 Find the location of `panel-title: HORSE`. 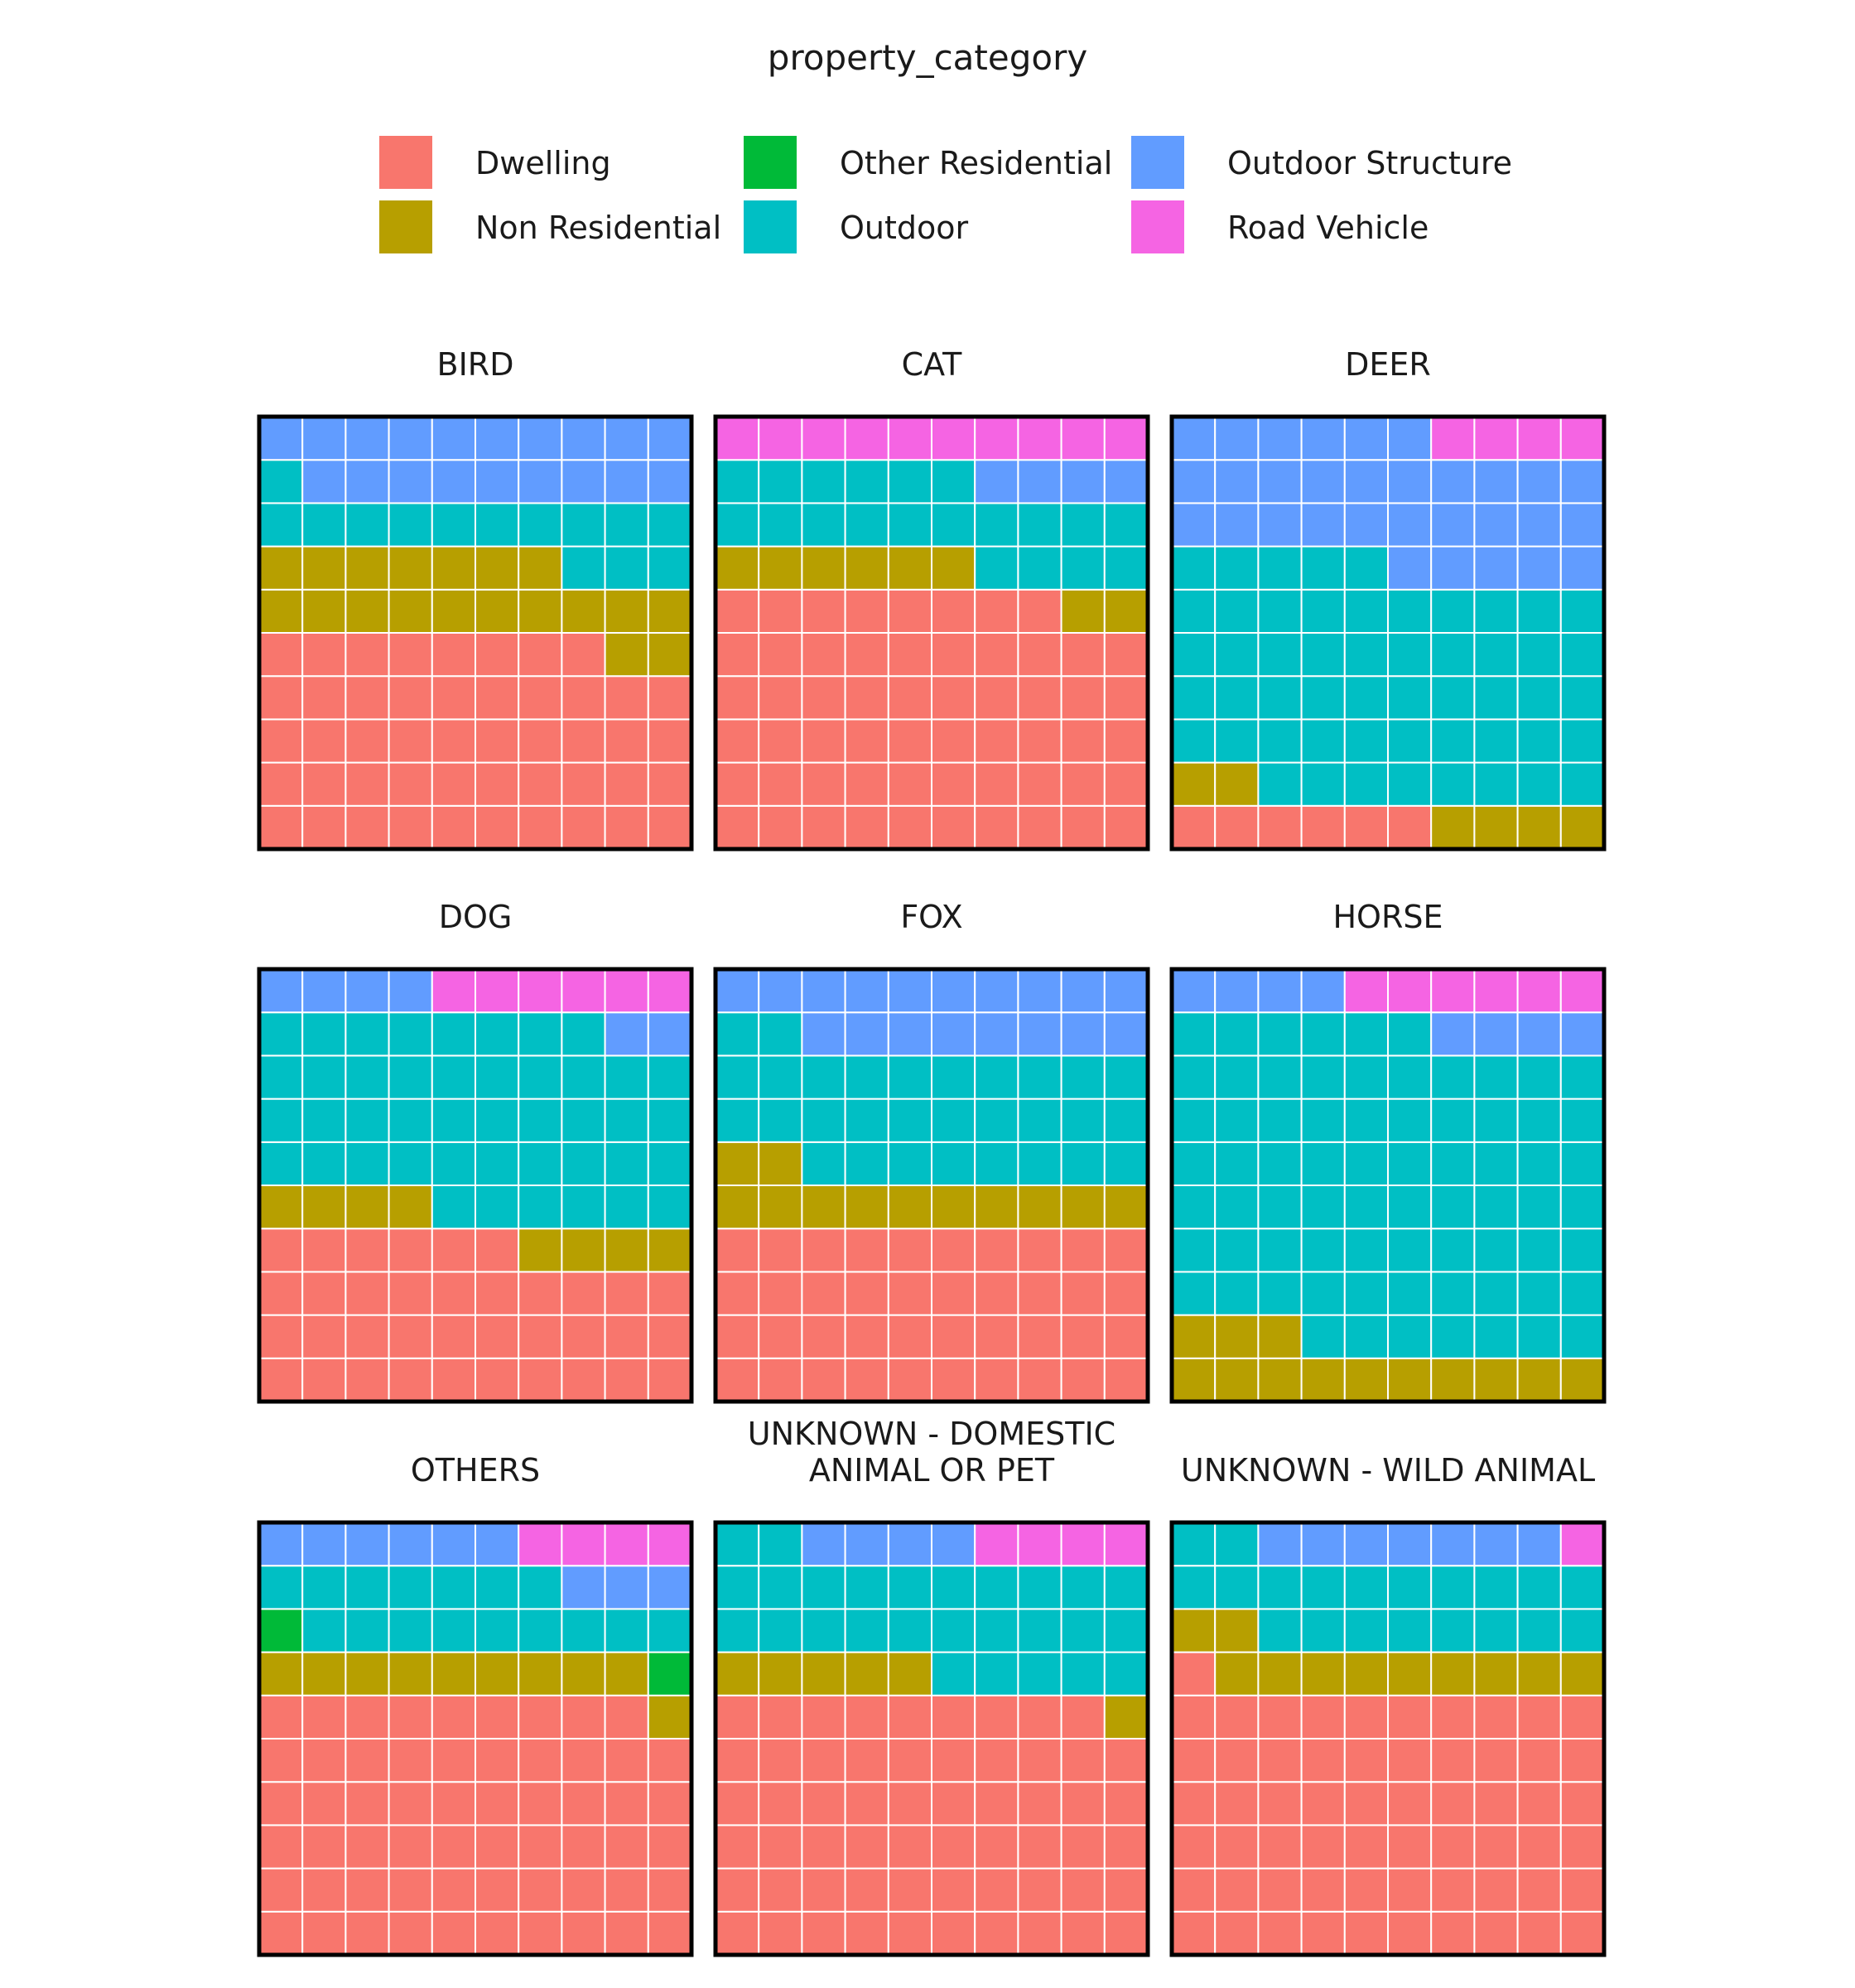

panel-title: HORSE is located at coordinates (1387, 917).